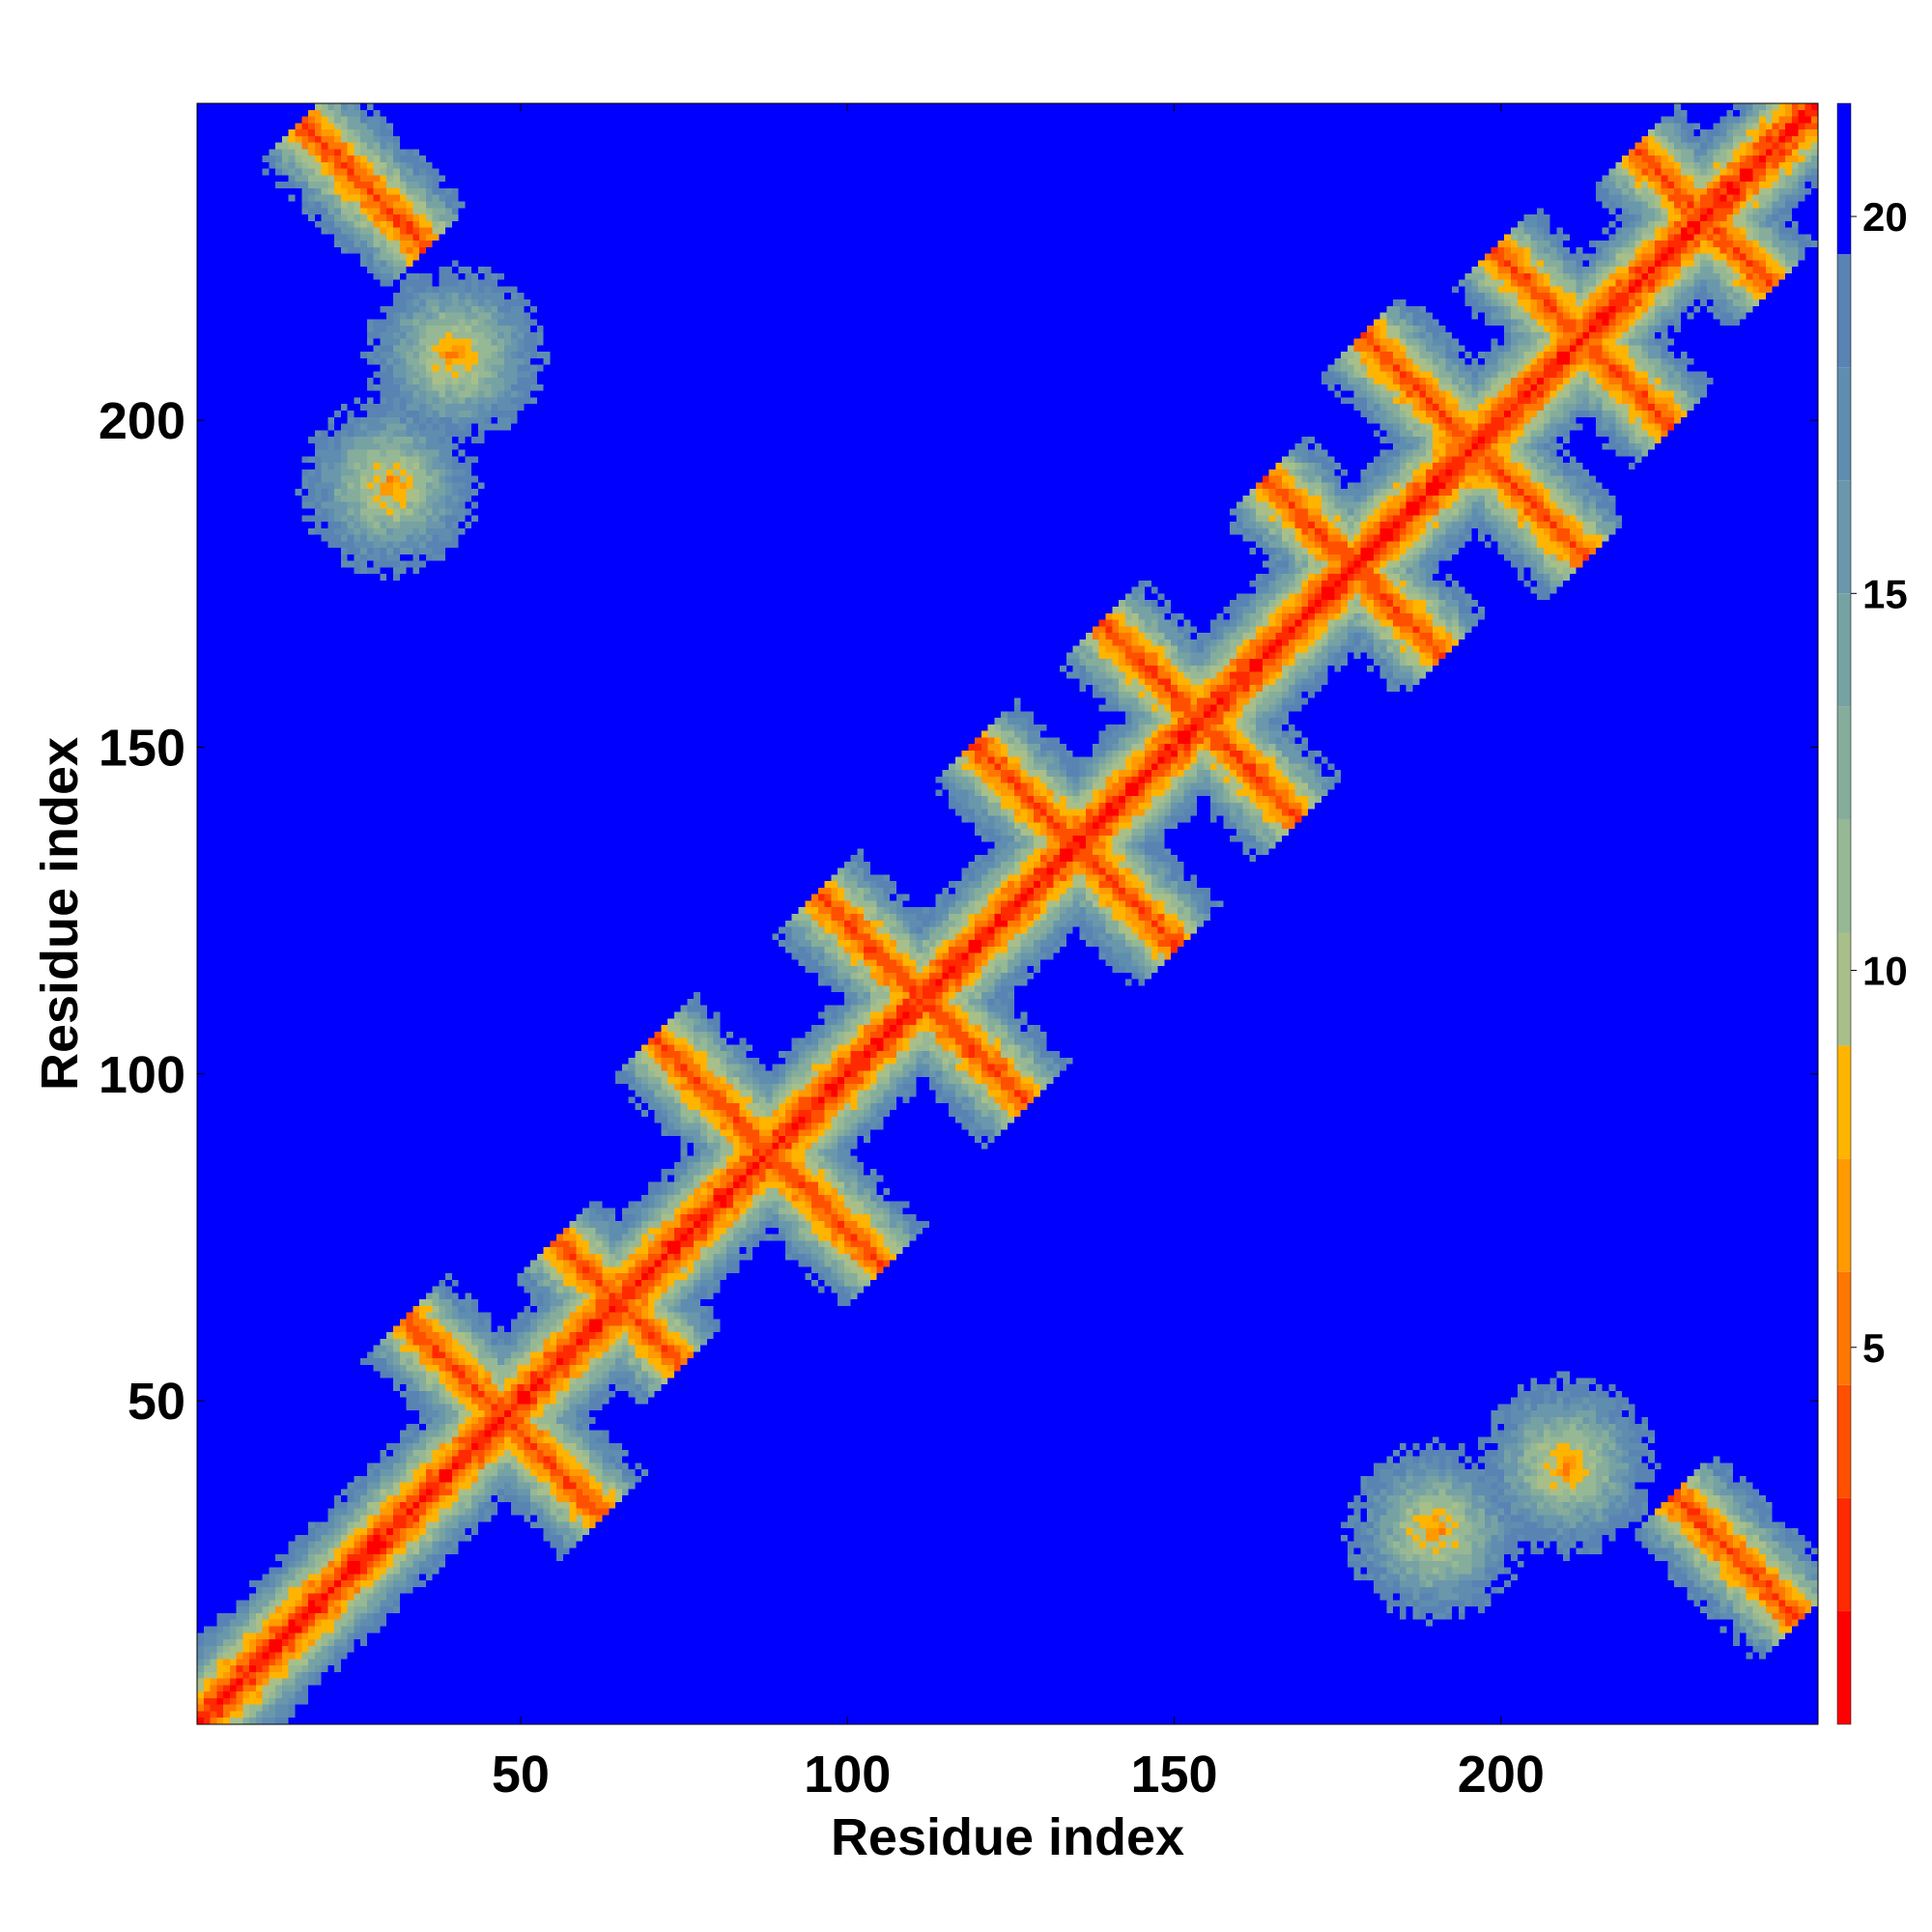 The height and width of the screenshot is (1932, 1932). I want to click on y-tick-label: 150, so click(142, 748).